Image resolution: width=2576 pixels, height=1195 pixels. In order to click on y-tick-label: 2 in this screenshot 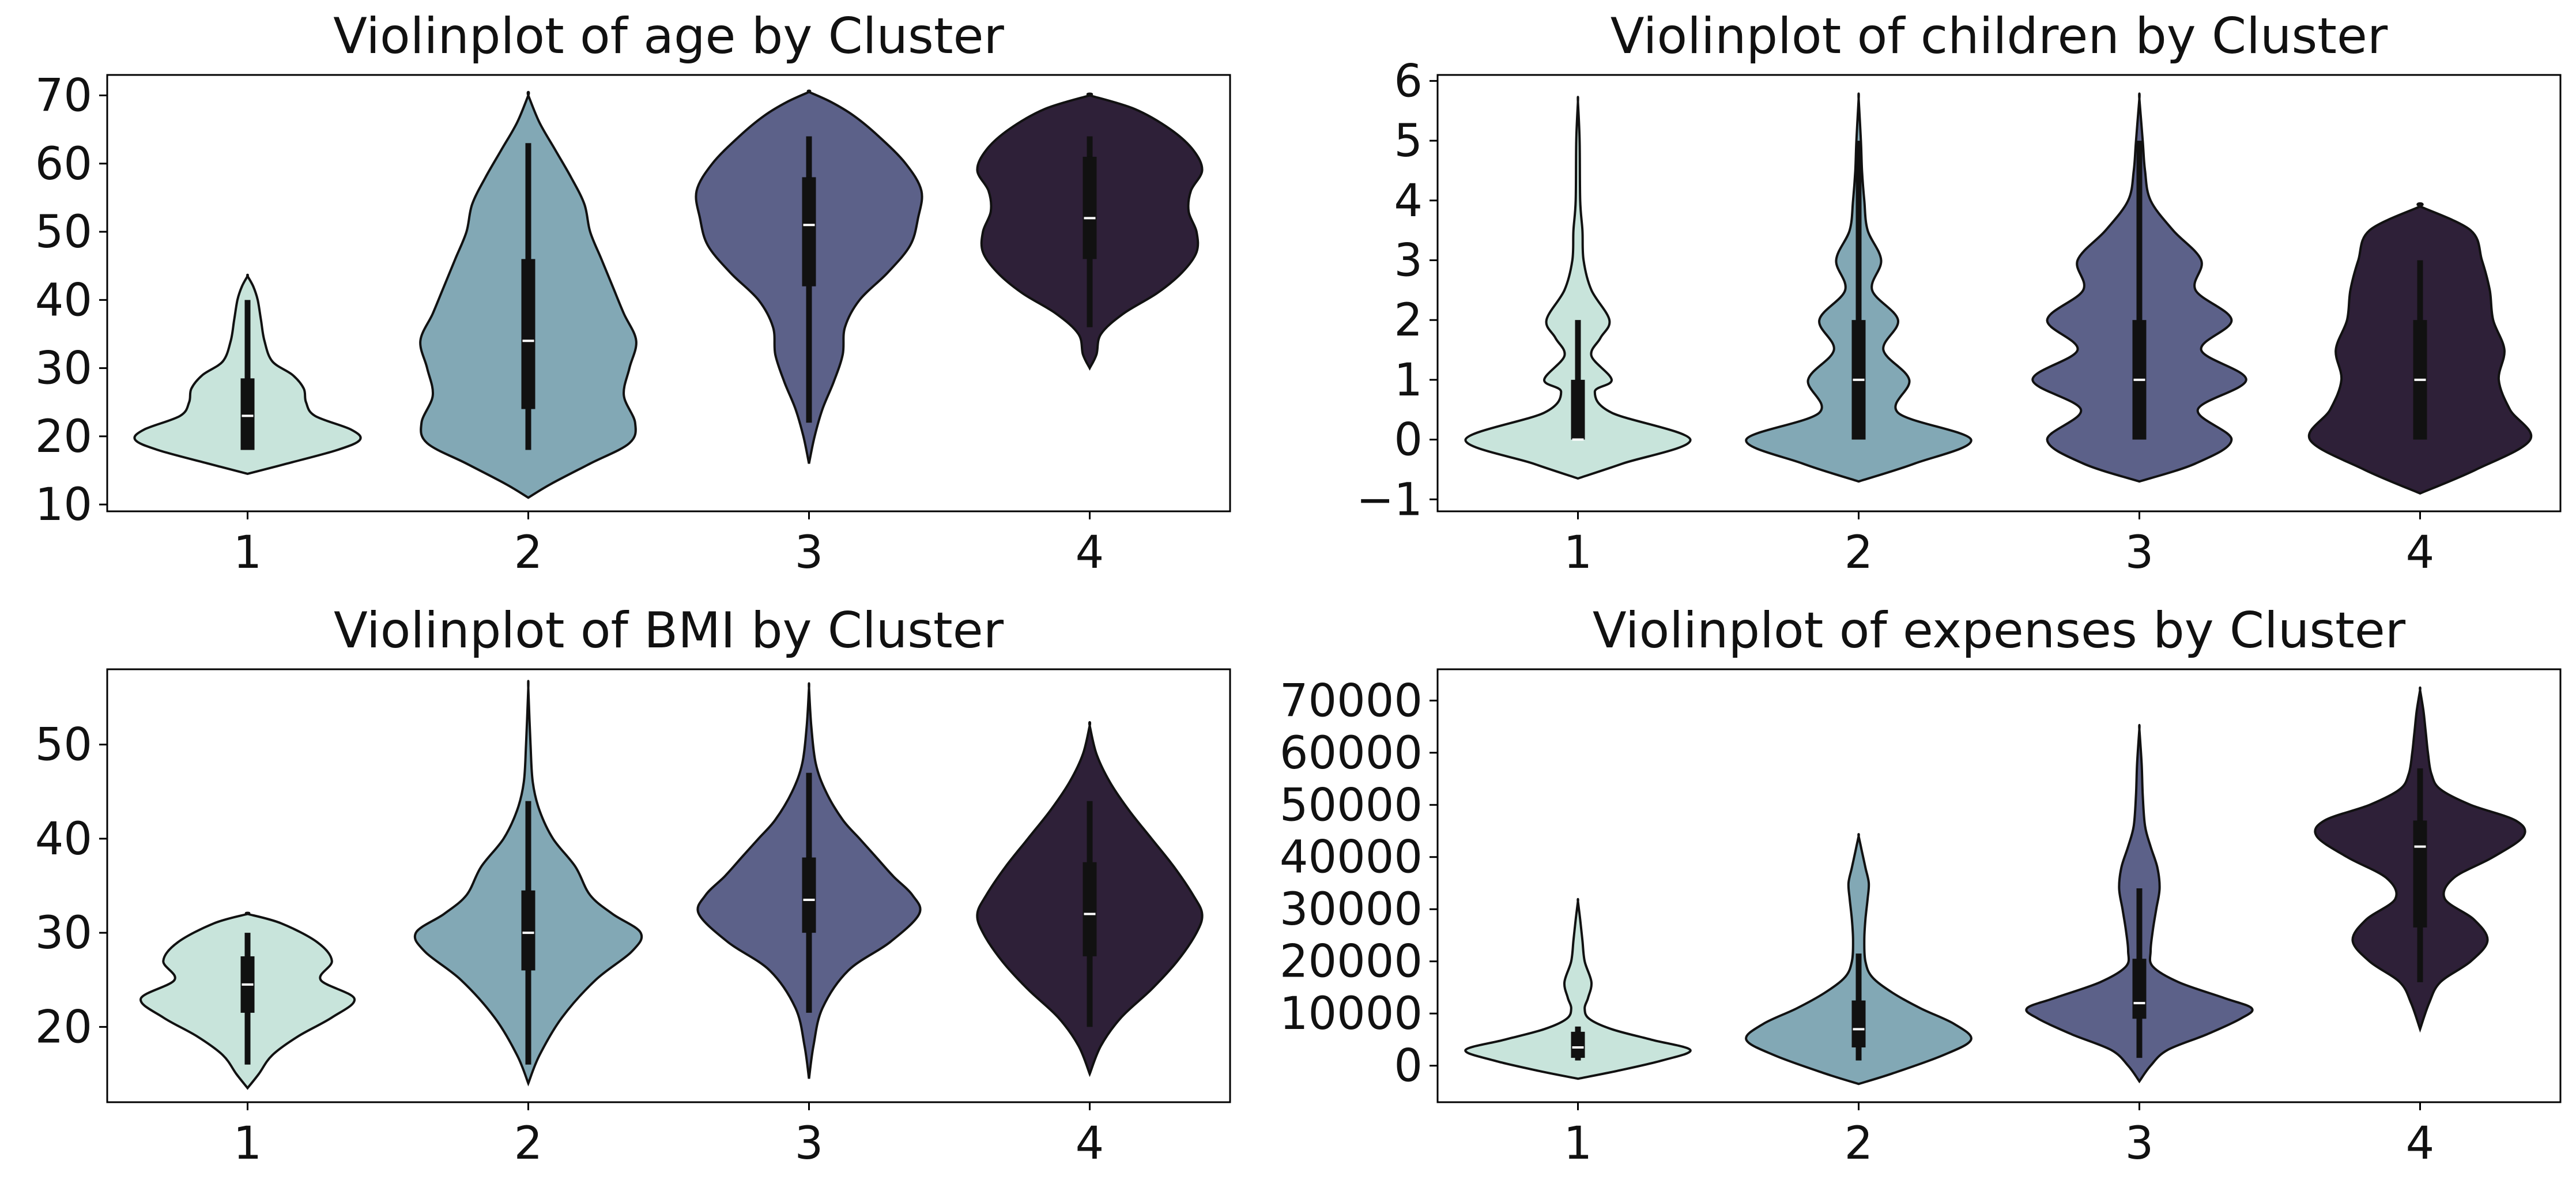, I will do `click(1408, 320)`.